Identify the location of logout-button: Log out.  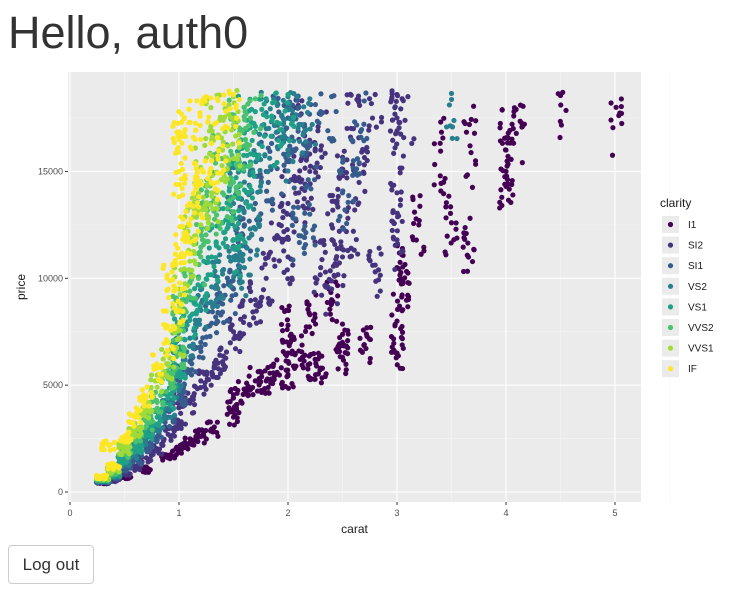
(51, 564).